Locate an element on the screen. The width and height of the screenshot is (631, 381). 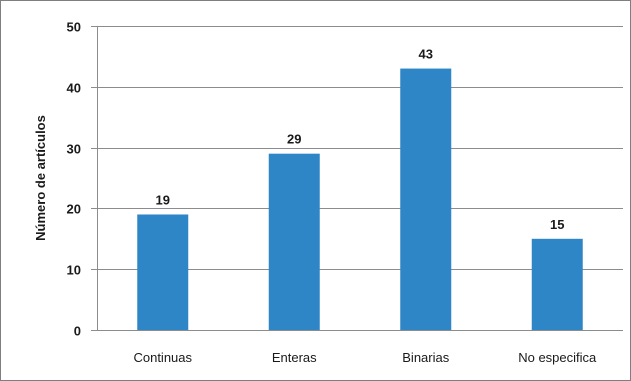
bar-enteras is located at coordinates (294, 241).